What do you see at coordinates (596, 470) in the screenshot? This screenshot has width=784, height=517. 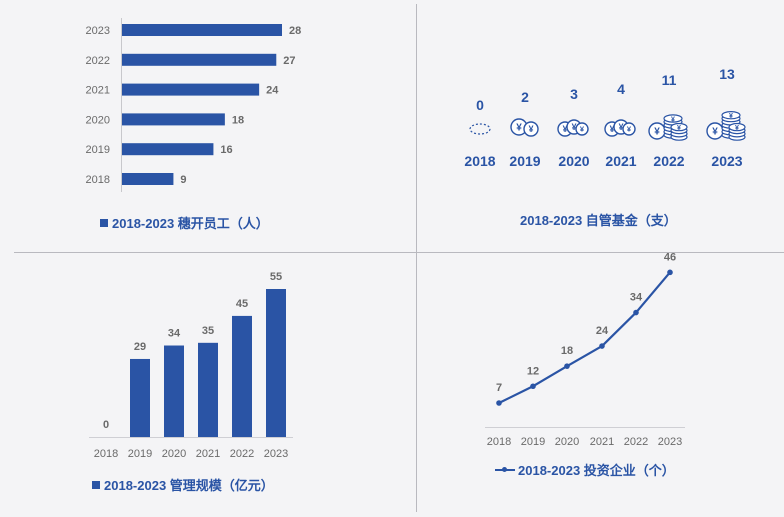 I see `investments-legend-label: 2018-2023 投资企业（个）` at bounding box center [596, 470].